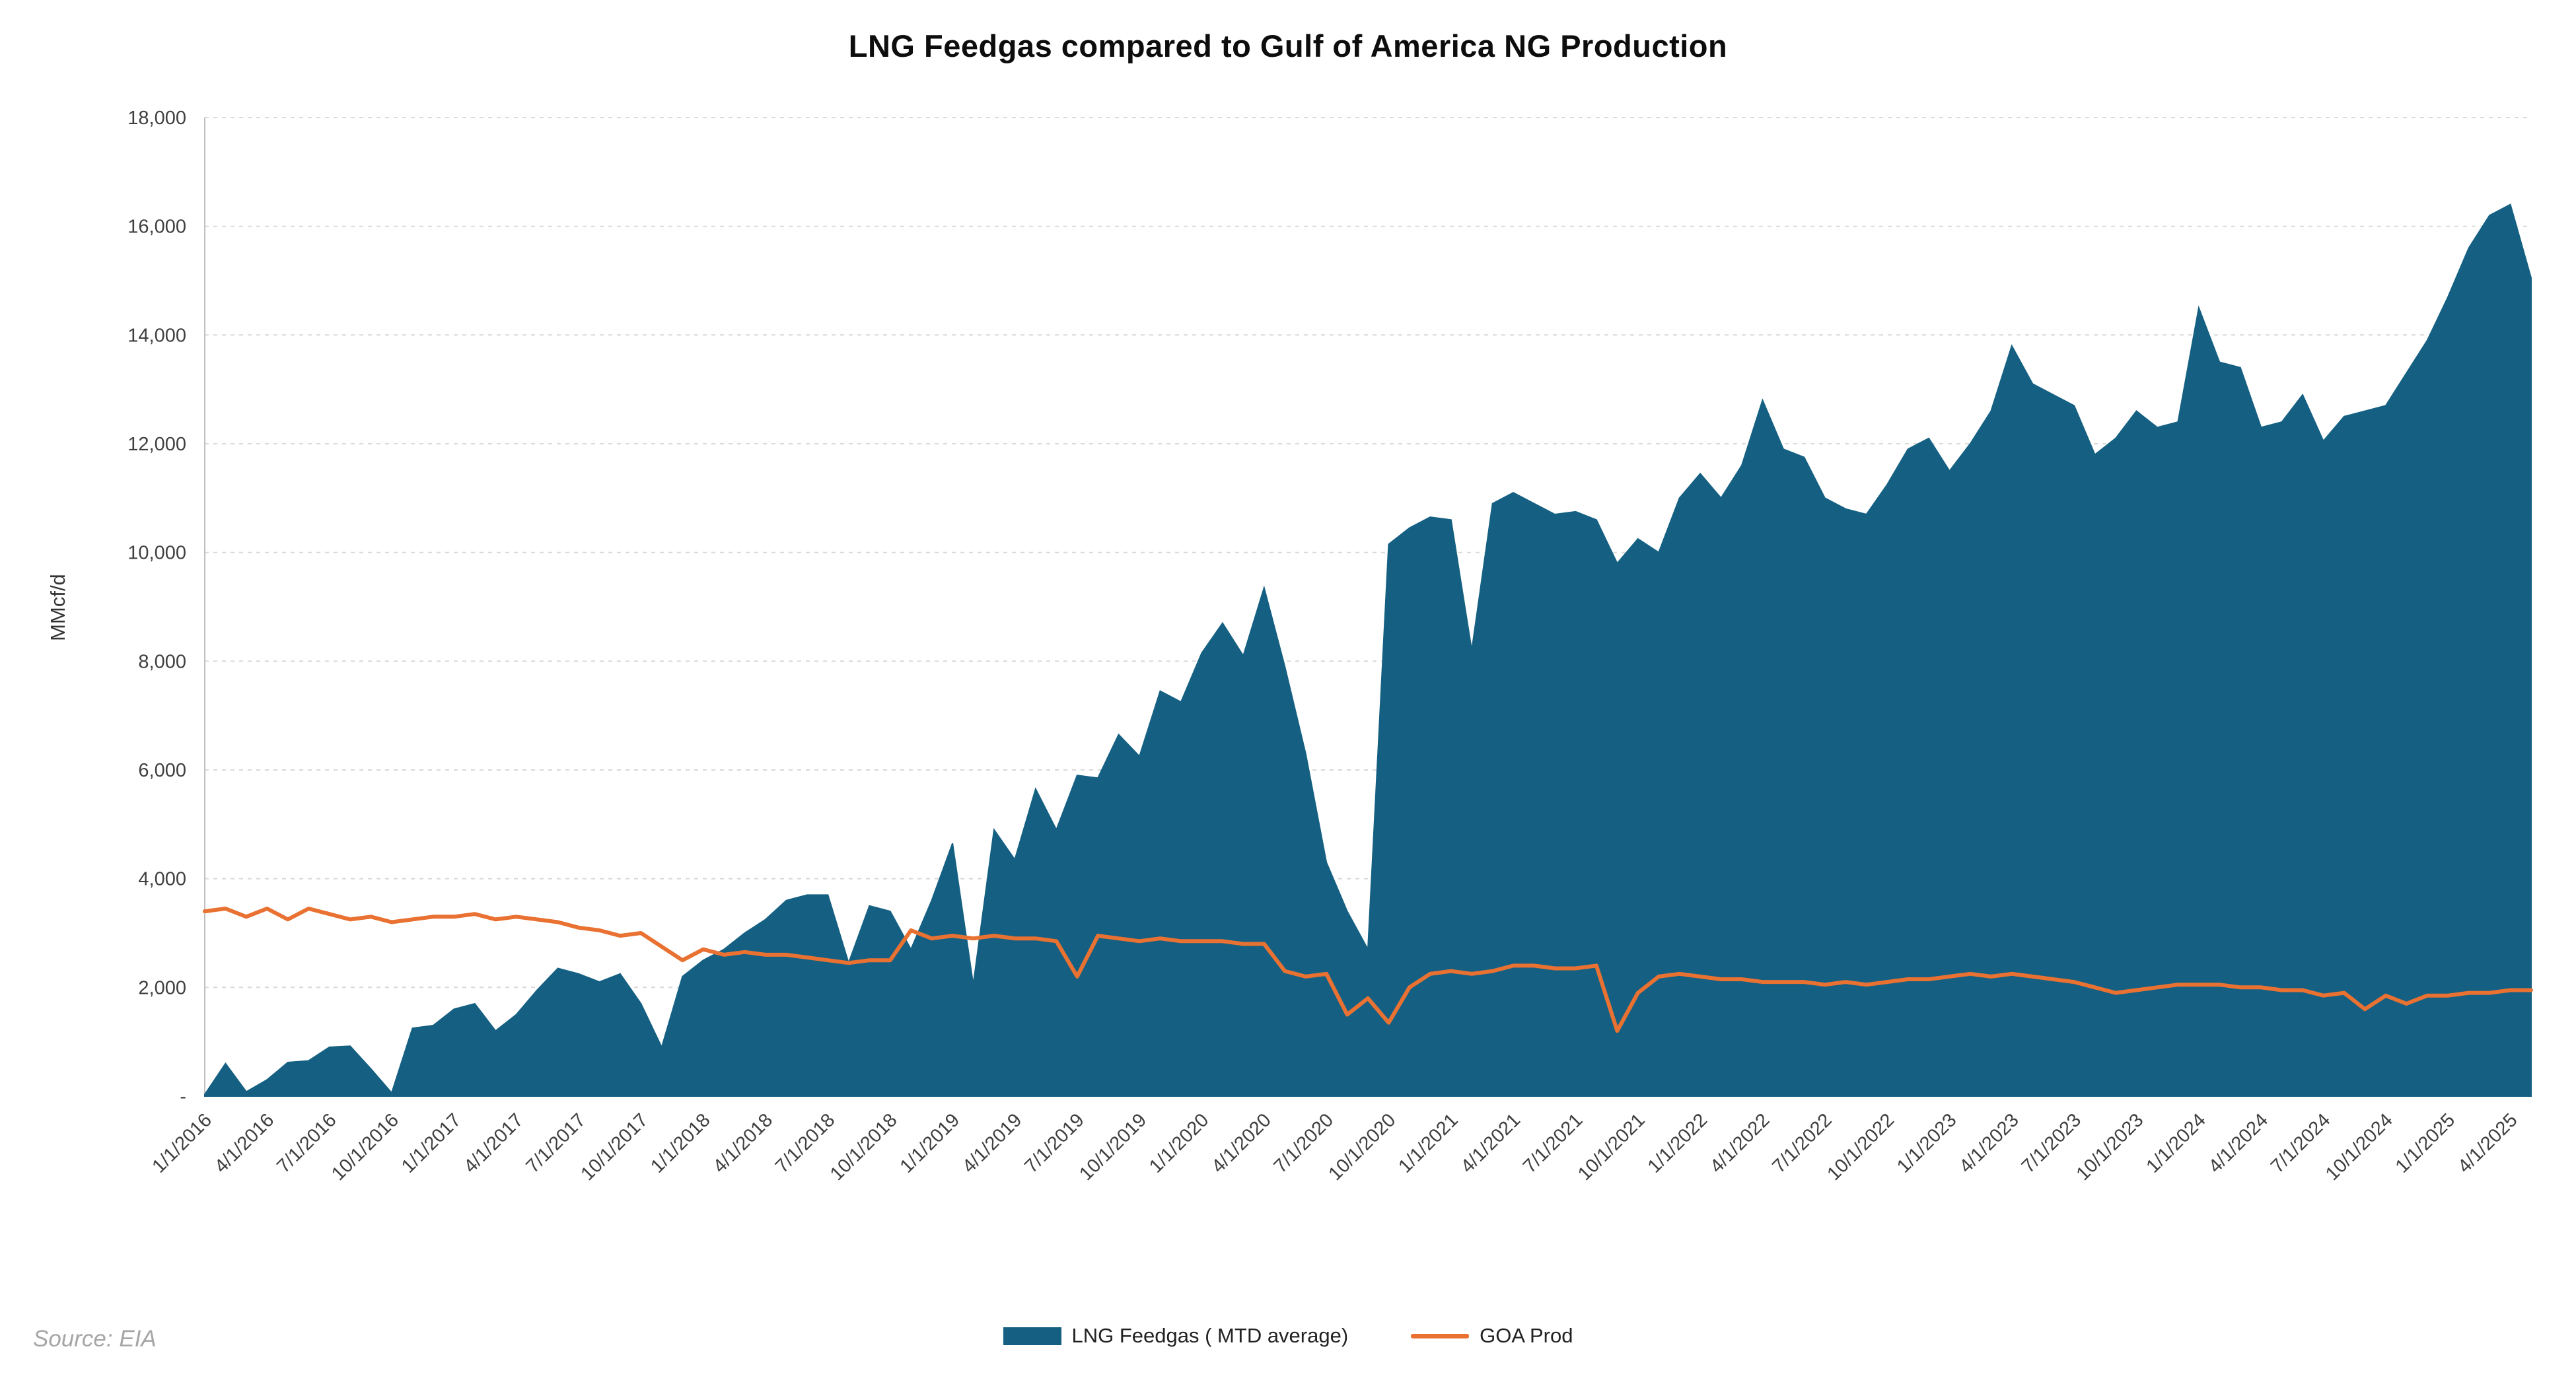  Describe the element at coordinates (156, 553) in the screenshot. I see `y-tick-label: 10,000` at that location.